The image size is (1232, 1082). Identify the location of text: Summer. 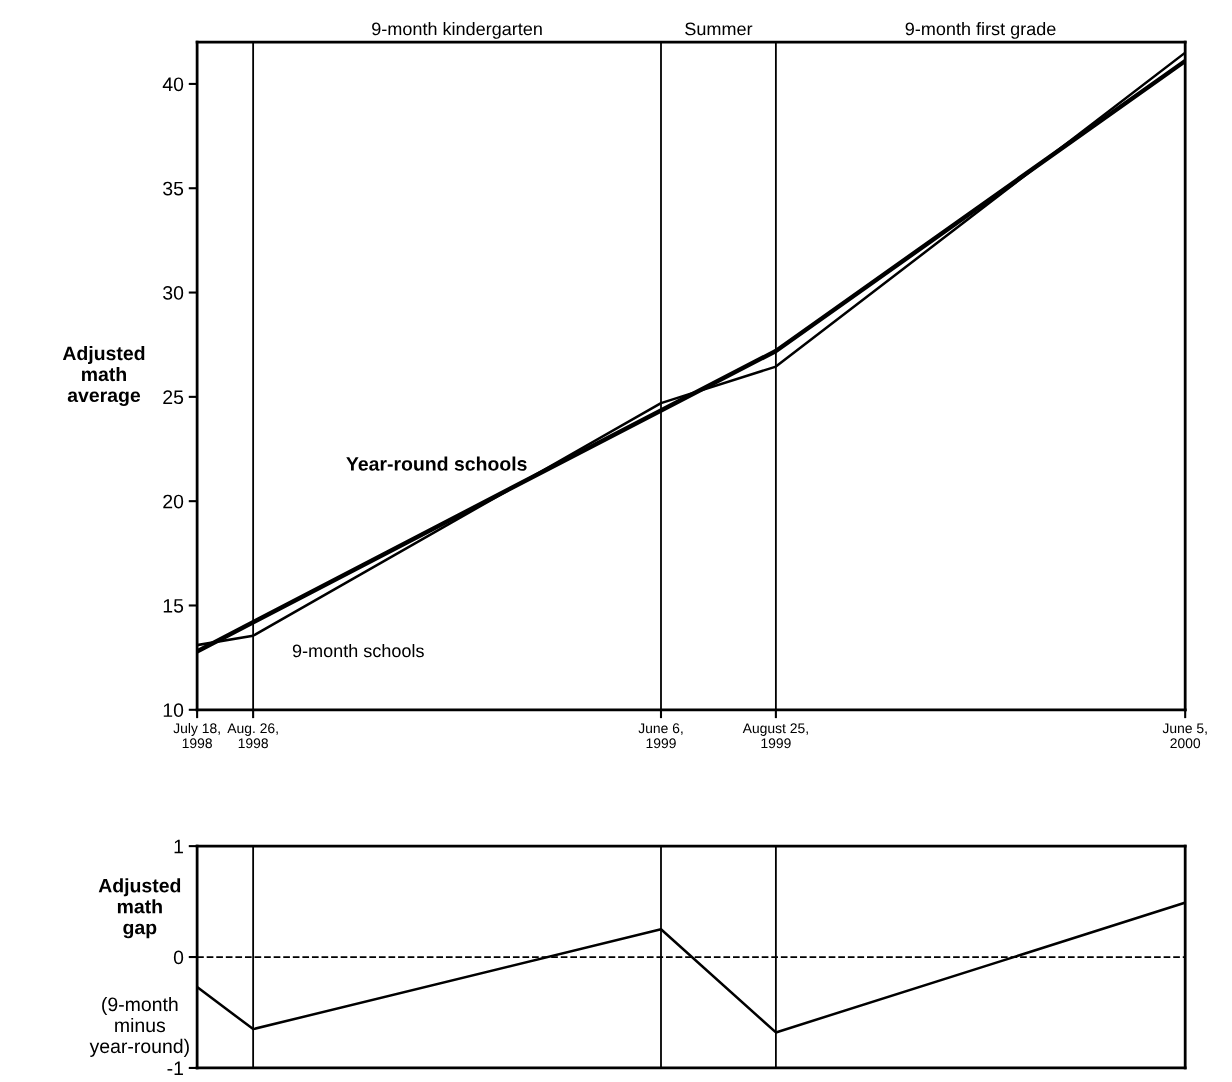
(719, 29).